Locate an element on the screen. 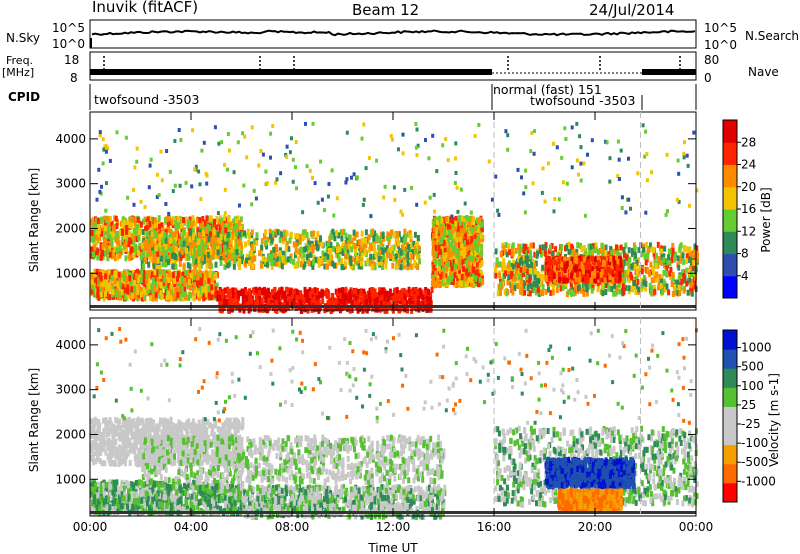 The height and width of the screenshot is (554, 800). xtick-label: 08:00 is located at coordinates (292, 527).